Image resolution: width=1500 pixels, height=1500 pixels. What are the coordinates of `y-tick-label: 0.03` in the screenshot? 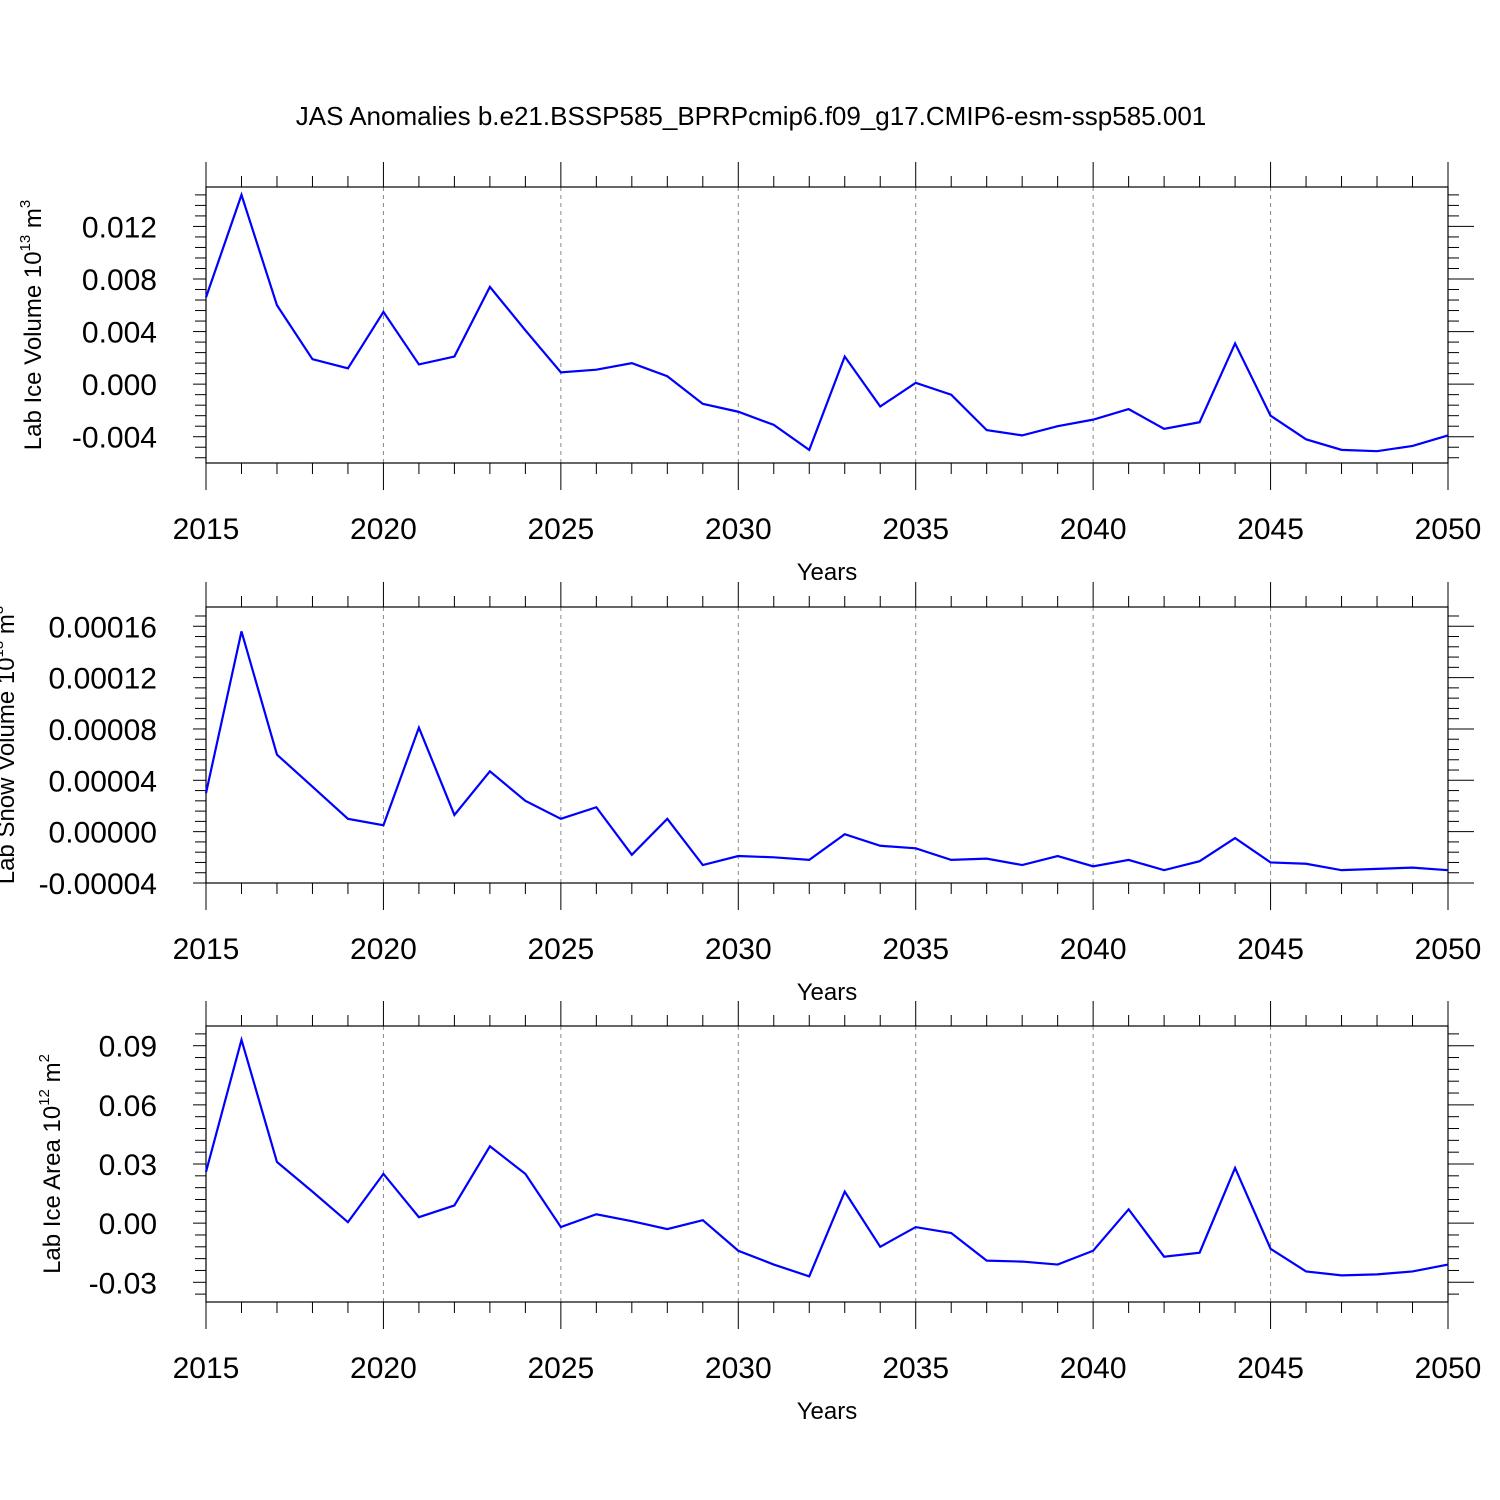 It's located at (128, 1165).